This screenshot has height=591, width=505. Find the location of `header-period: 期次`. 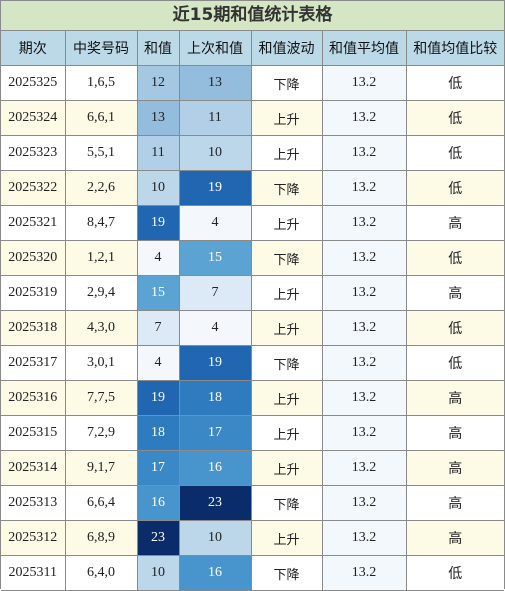

header-period: 期次 is located at coordinates (33, 48).